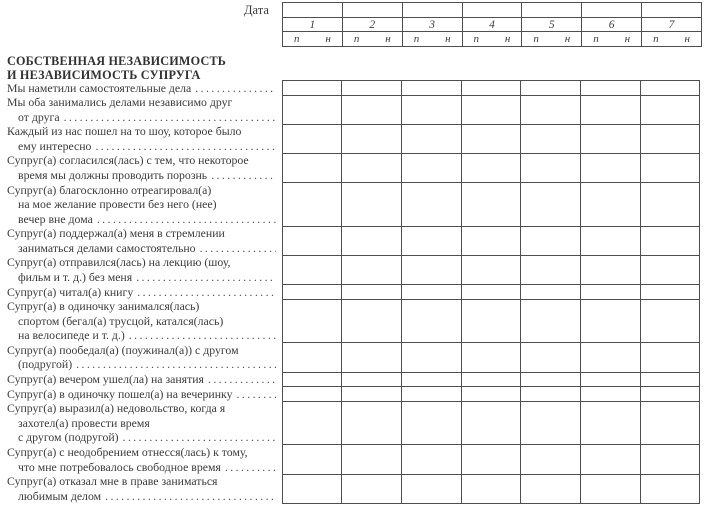  What do you see at coordinates (507, 39) in the screenshot?
I see `n-subcolumn-label: н` at bounding box center [507, 39].